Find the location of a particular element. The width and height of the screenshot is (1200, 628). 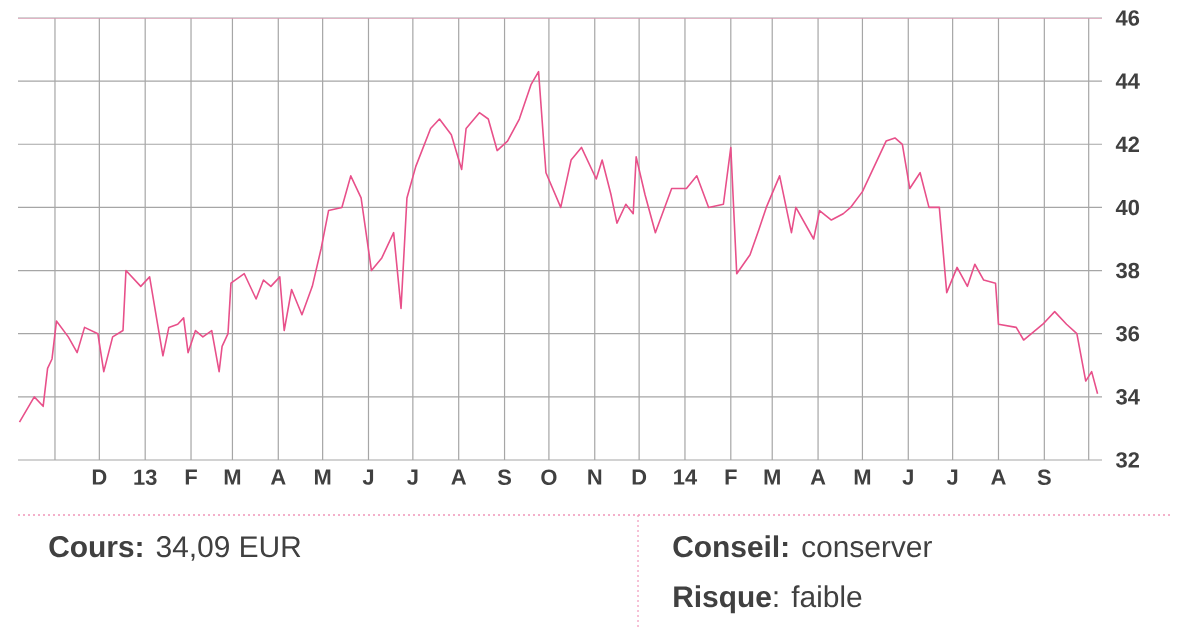

x-tick-label: 13 is located at coordinates (145, 477).